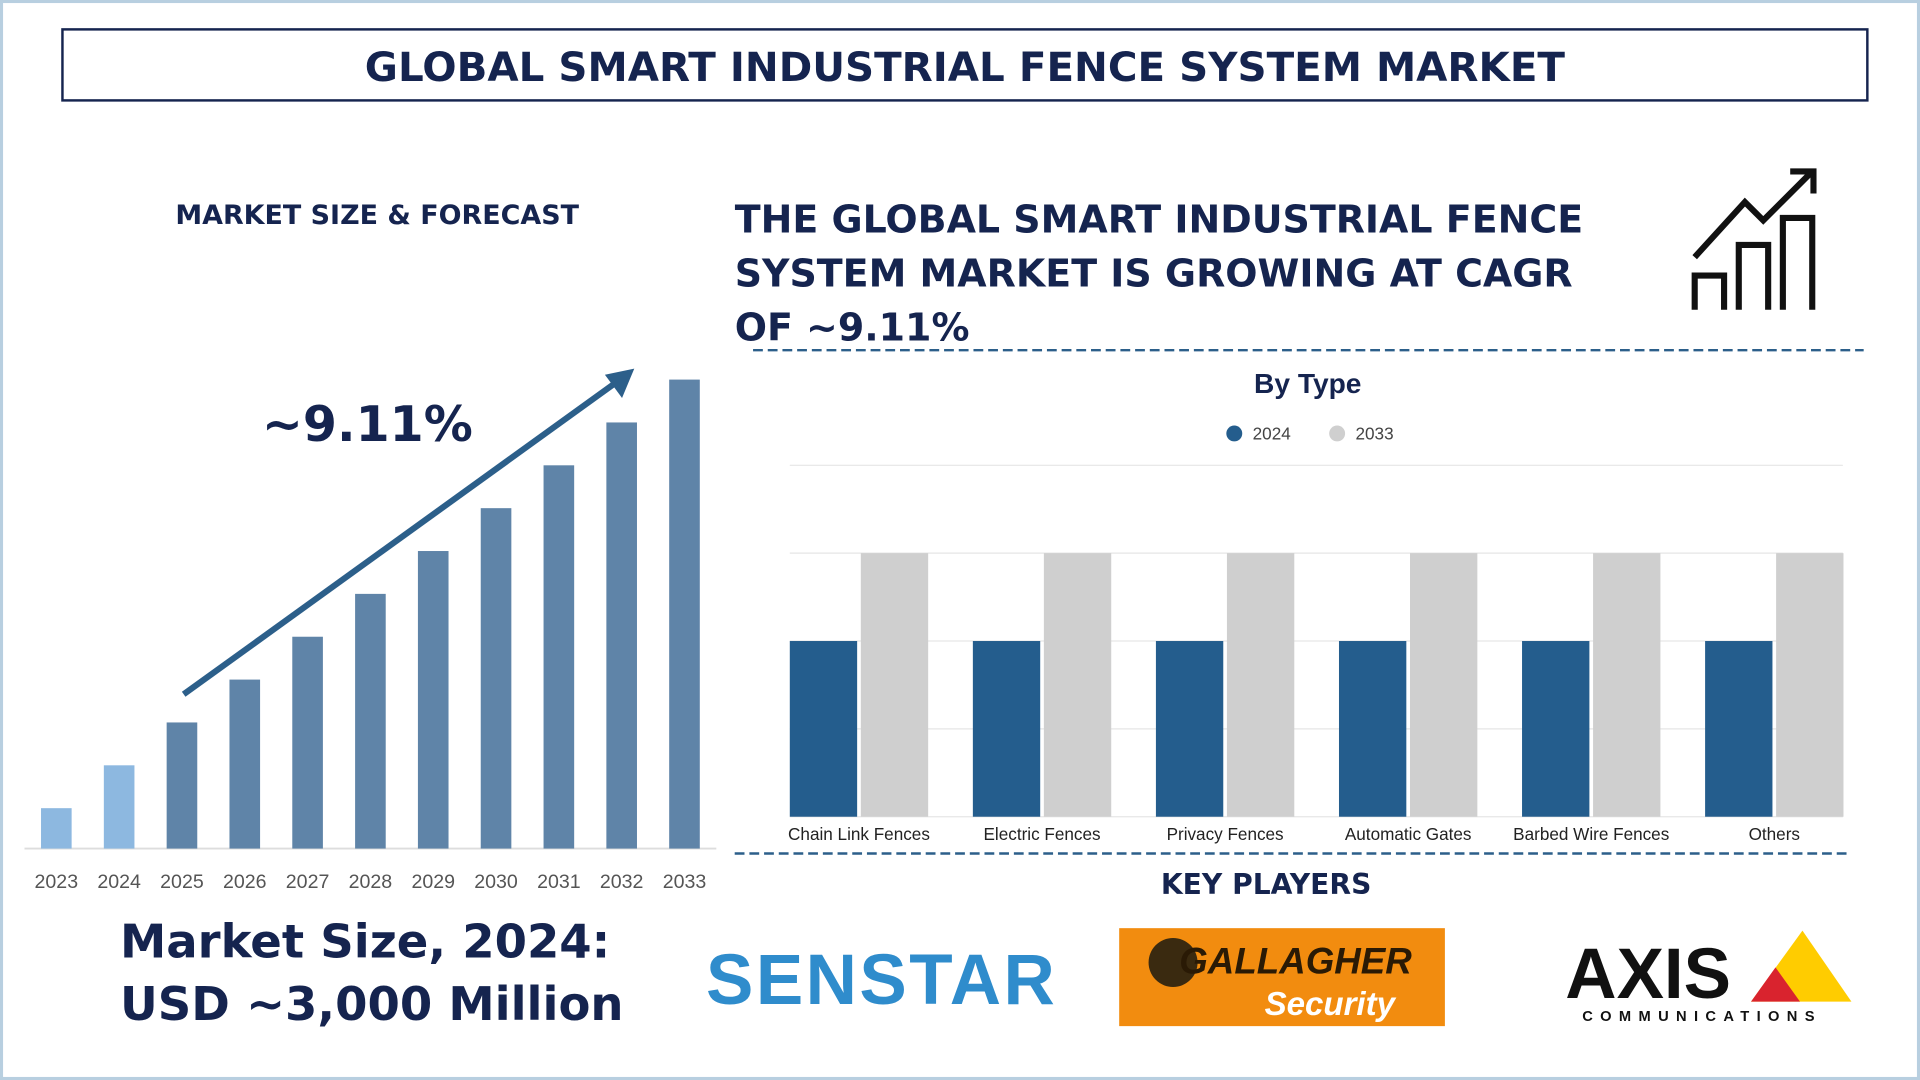  What do you see at coordinates (1648, 974) in the screenshot?
I see `logo-axis: AXIS` at bounding box center [1648, 974].